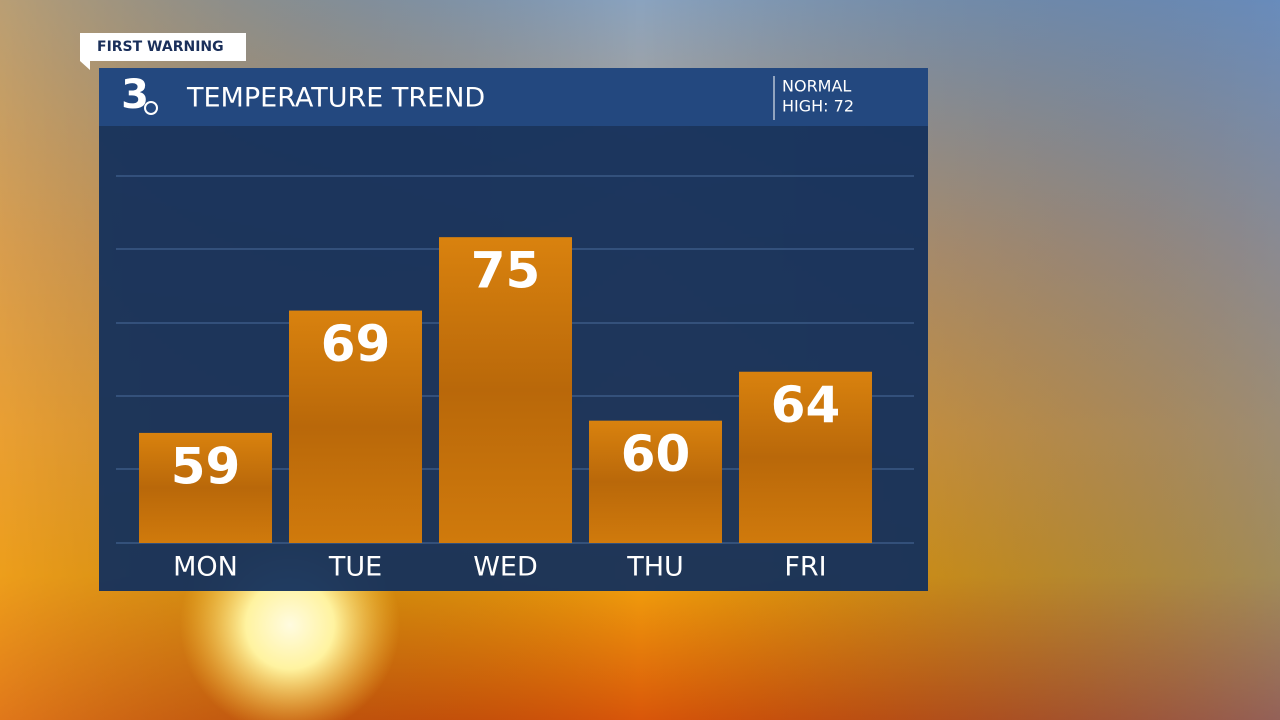 This screenshot has width=1280, height=720. Describe the element at coordinates (655, 567) in the screenshot. I see `x-tick-label: THU` at that location.